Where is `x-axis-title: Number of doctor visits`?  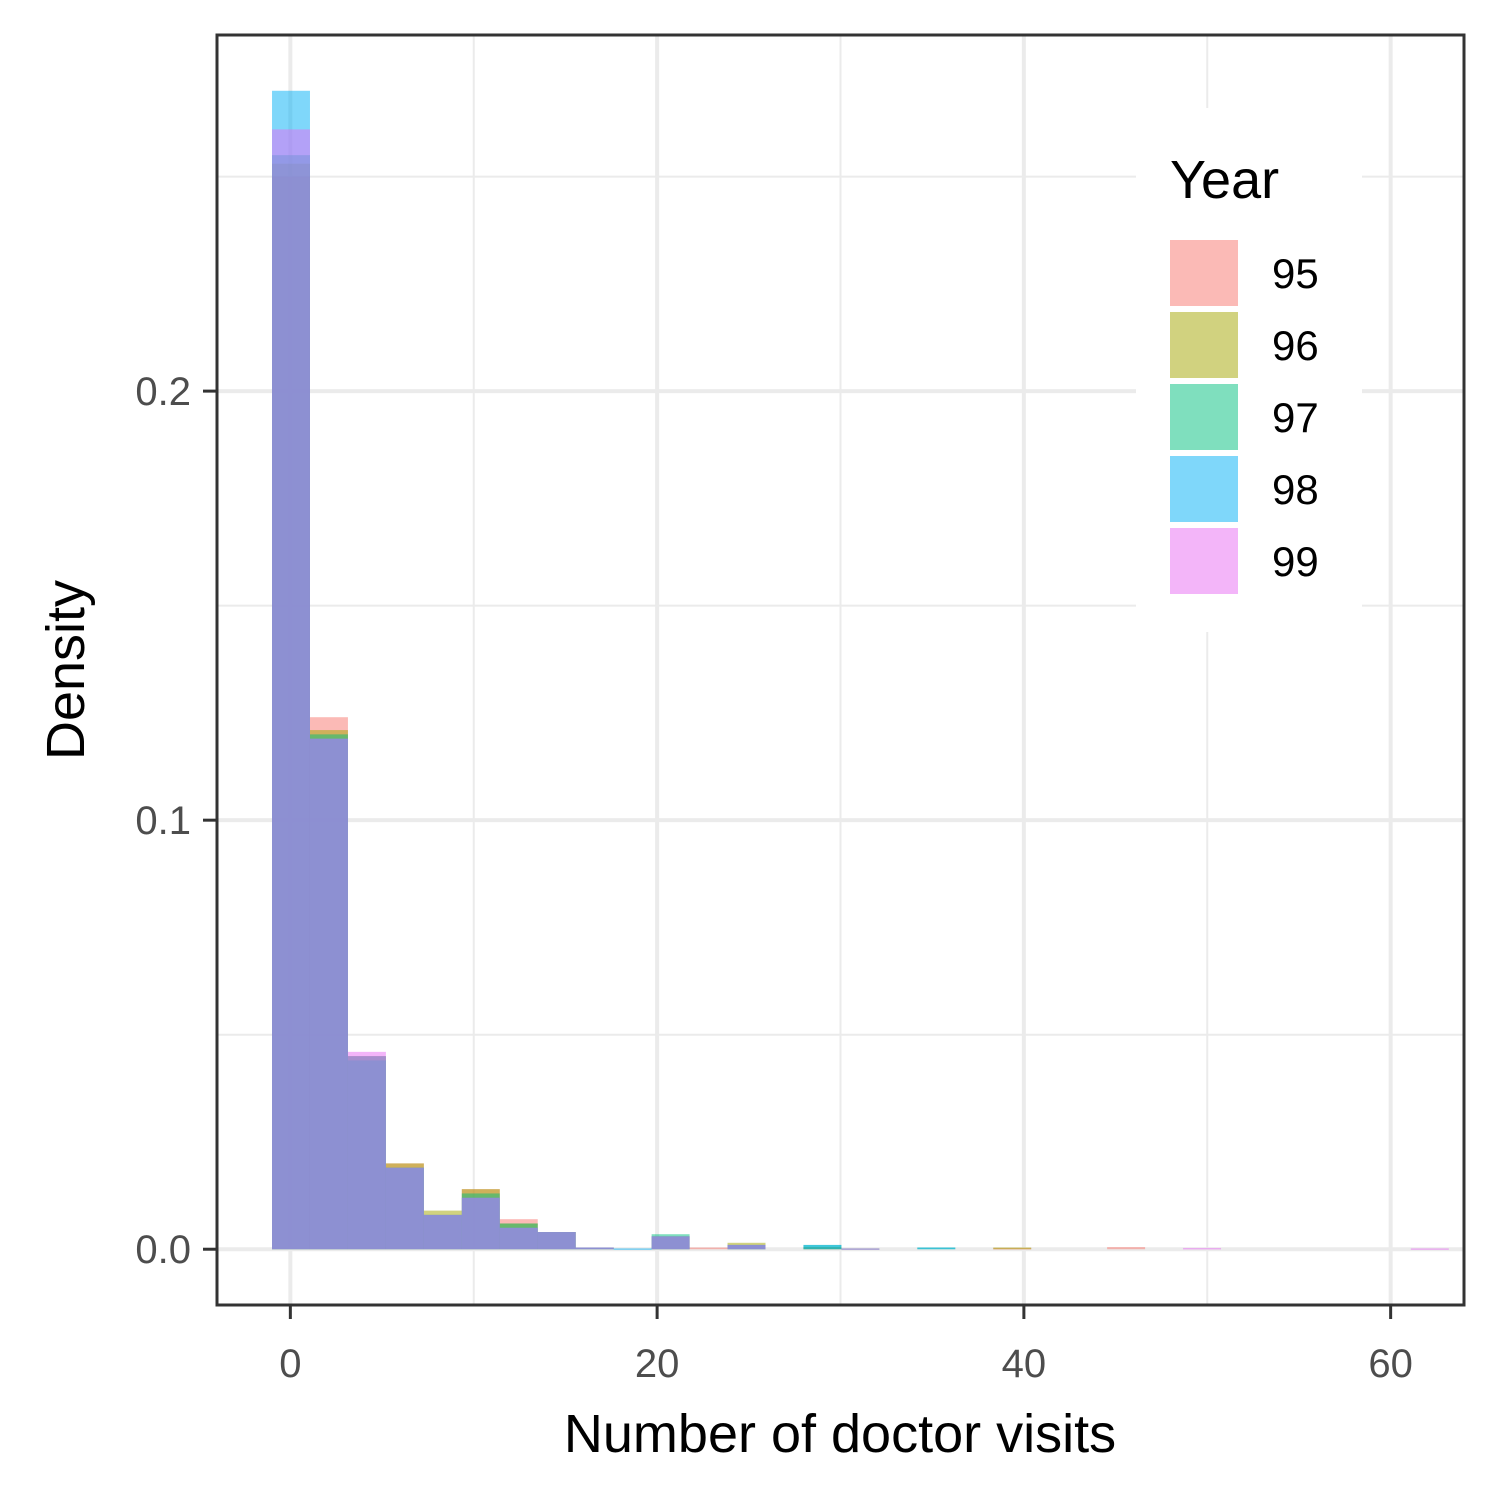 x-axis-title: Number of doctor visits is located at coordinates (840, 1434).